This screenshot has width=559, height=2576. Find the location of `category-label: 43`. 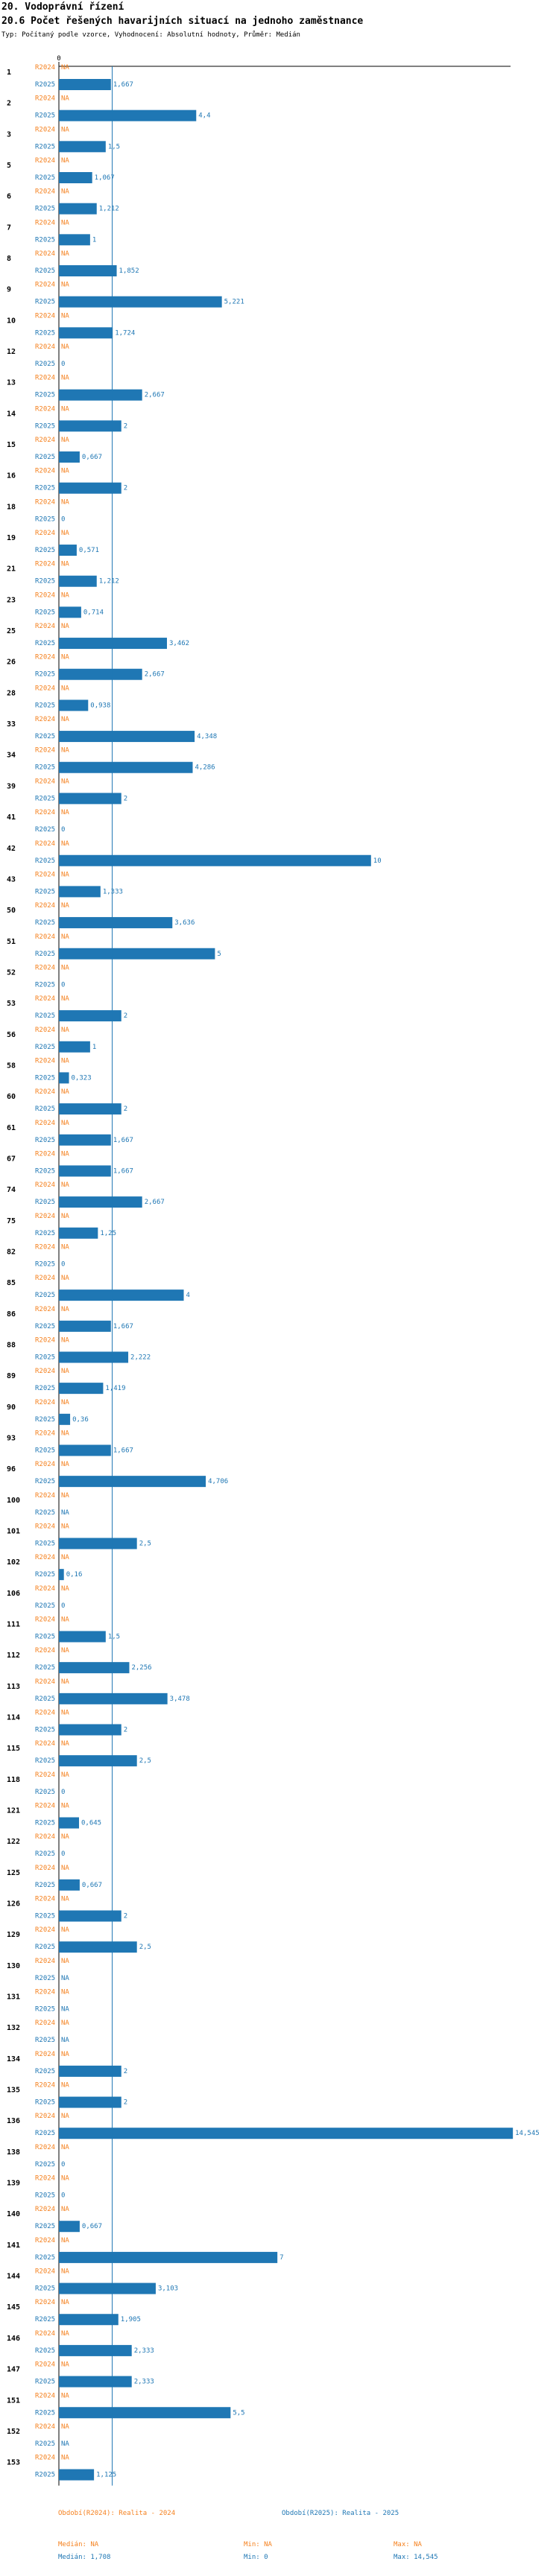

category-label: 43 is located at coordinates (11, 879).